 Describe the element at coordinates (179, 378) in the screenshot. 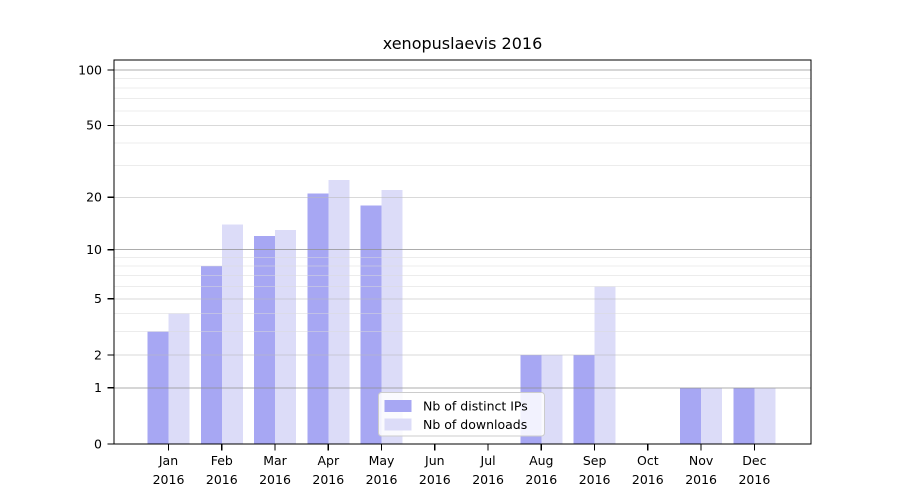

I see `bar-downloads-jan` at that location.